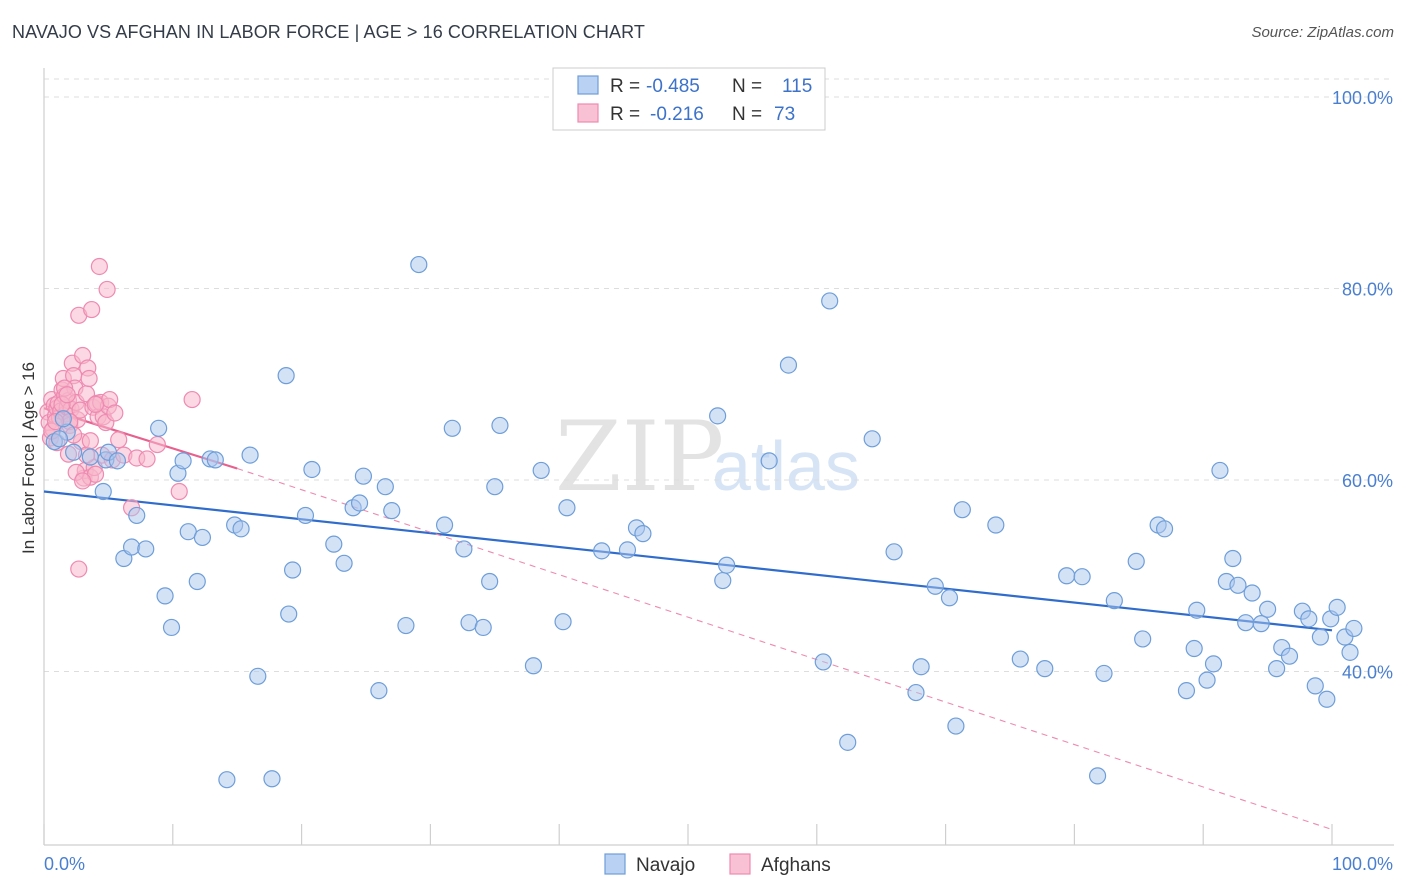 The width and height of the screenshot is (1406, 892). What do you see at coordinates (1367, 481) in the screenshot?
I see `y-tick-label-60: 60.0%` at bounding box center [1367, 481].